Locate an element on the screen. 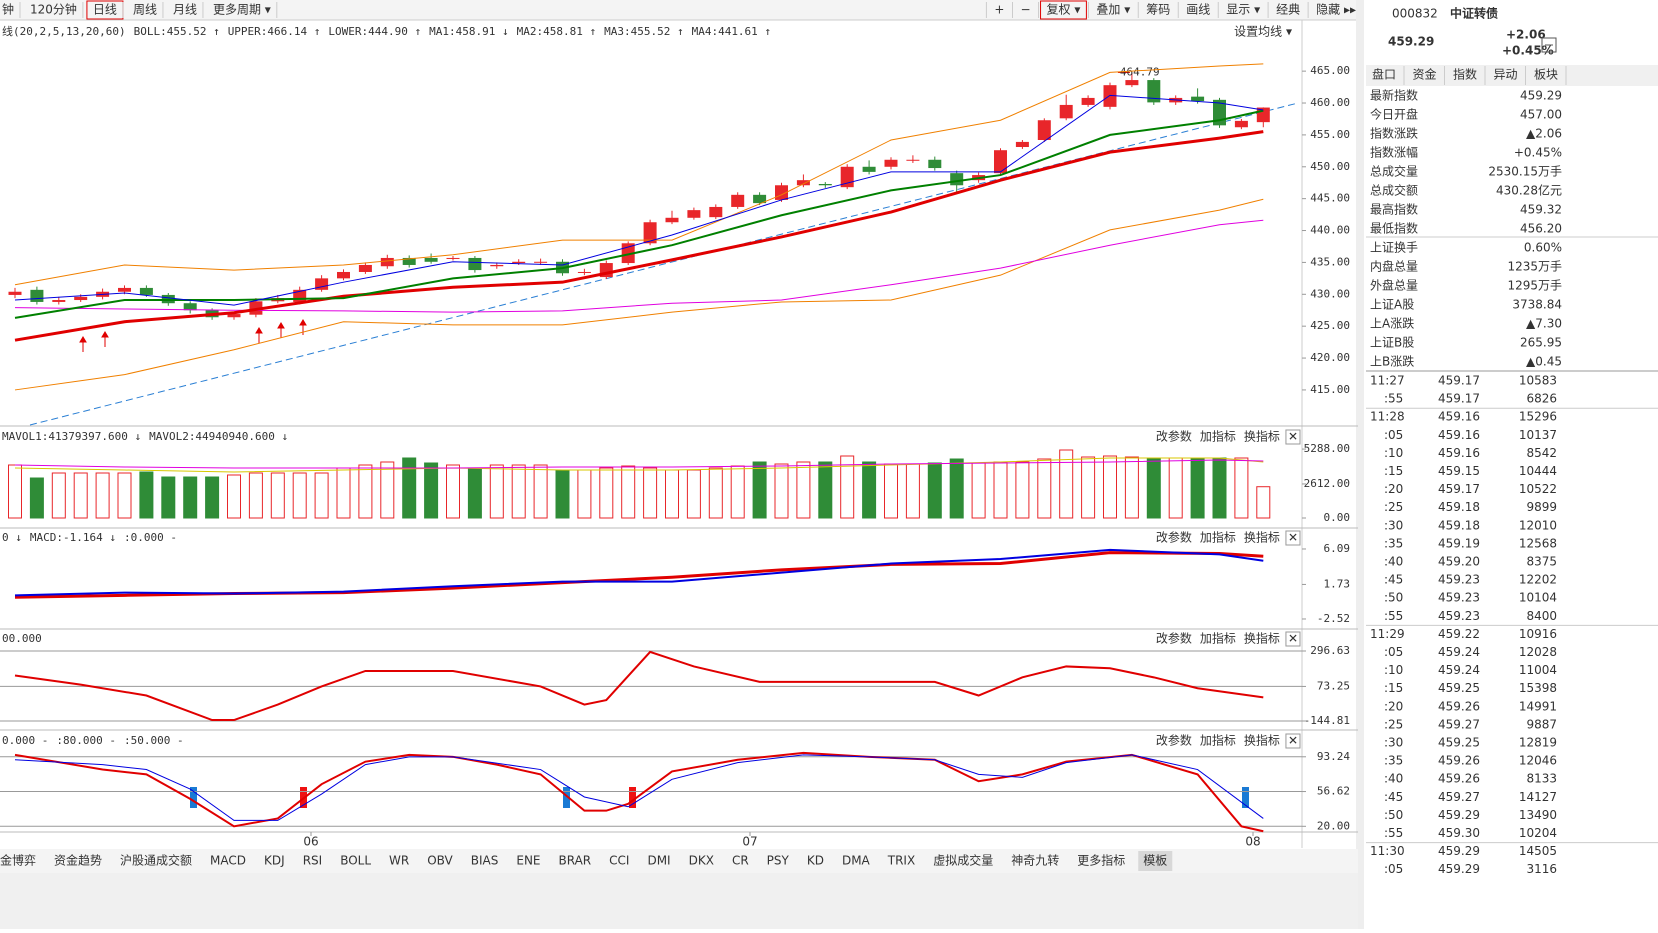 This screenshot has height=933, width=1658. quote-tab: 异动 is located at coordinates (1505, 75).